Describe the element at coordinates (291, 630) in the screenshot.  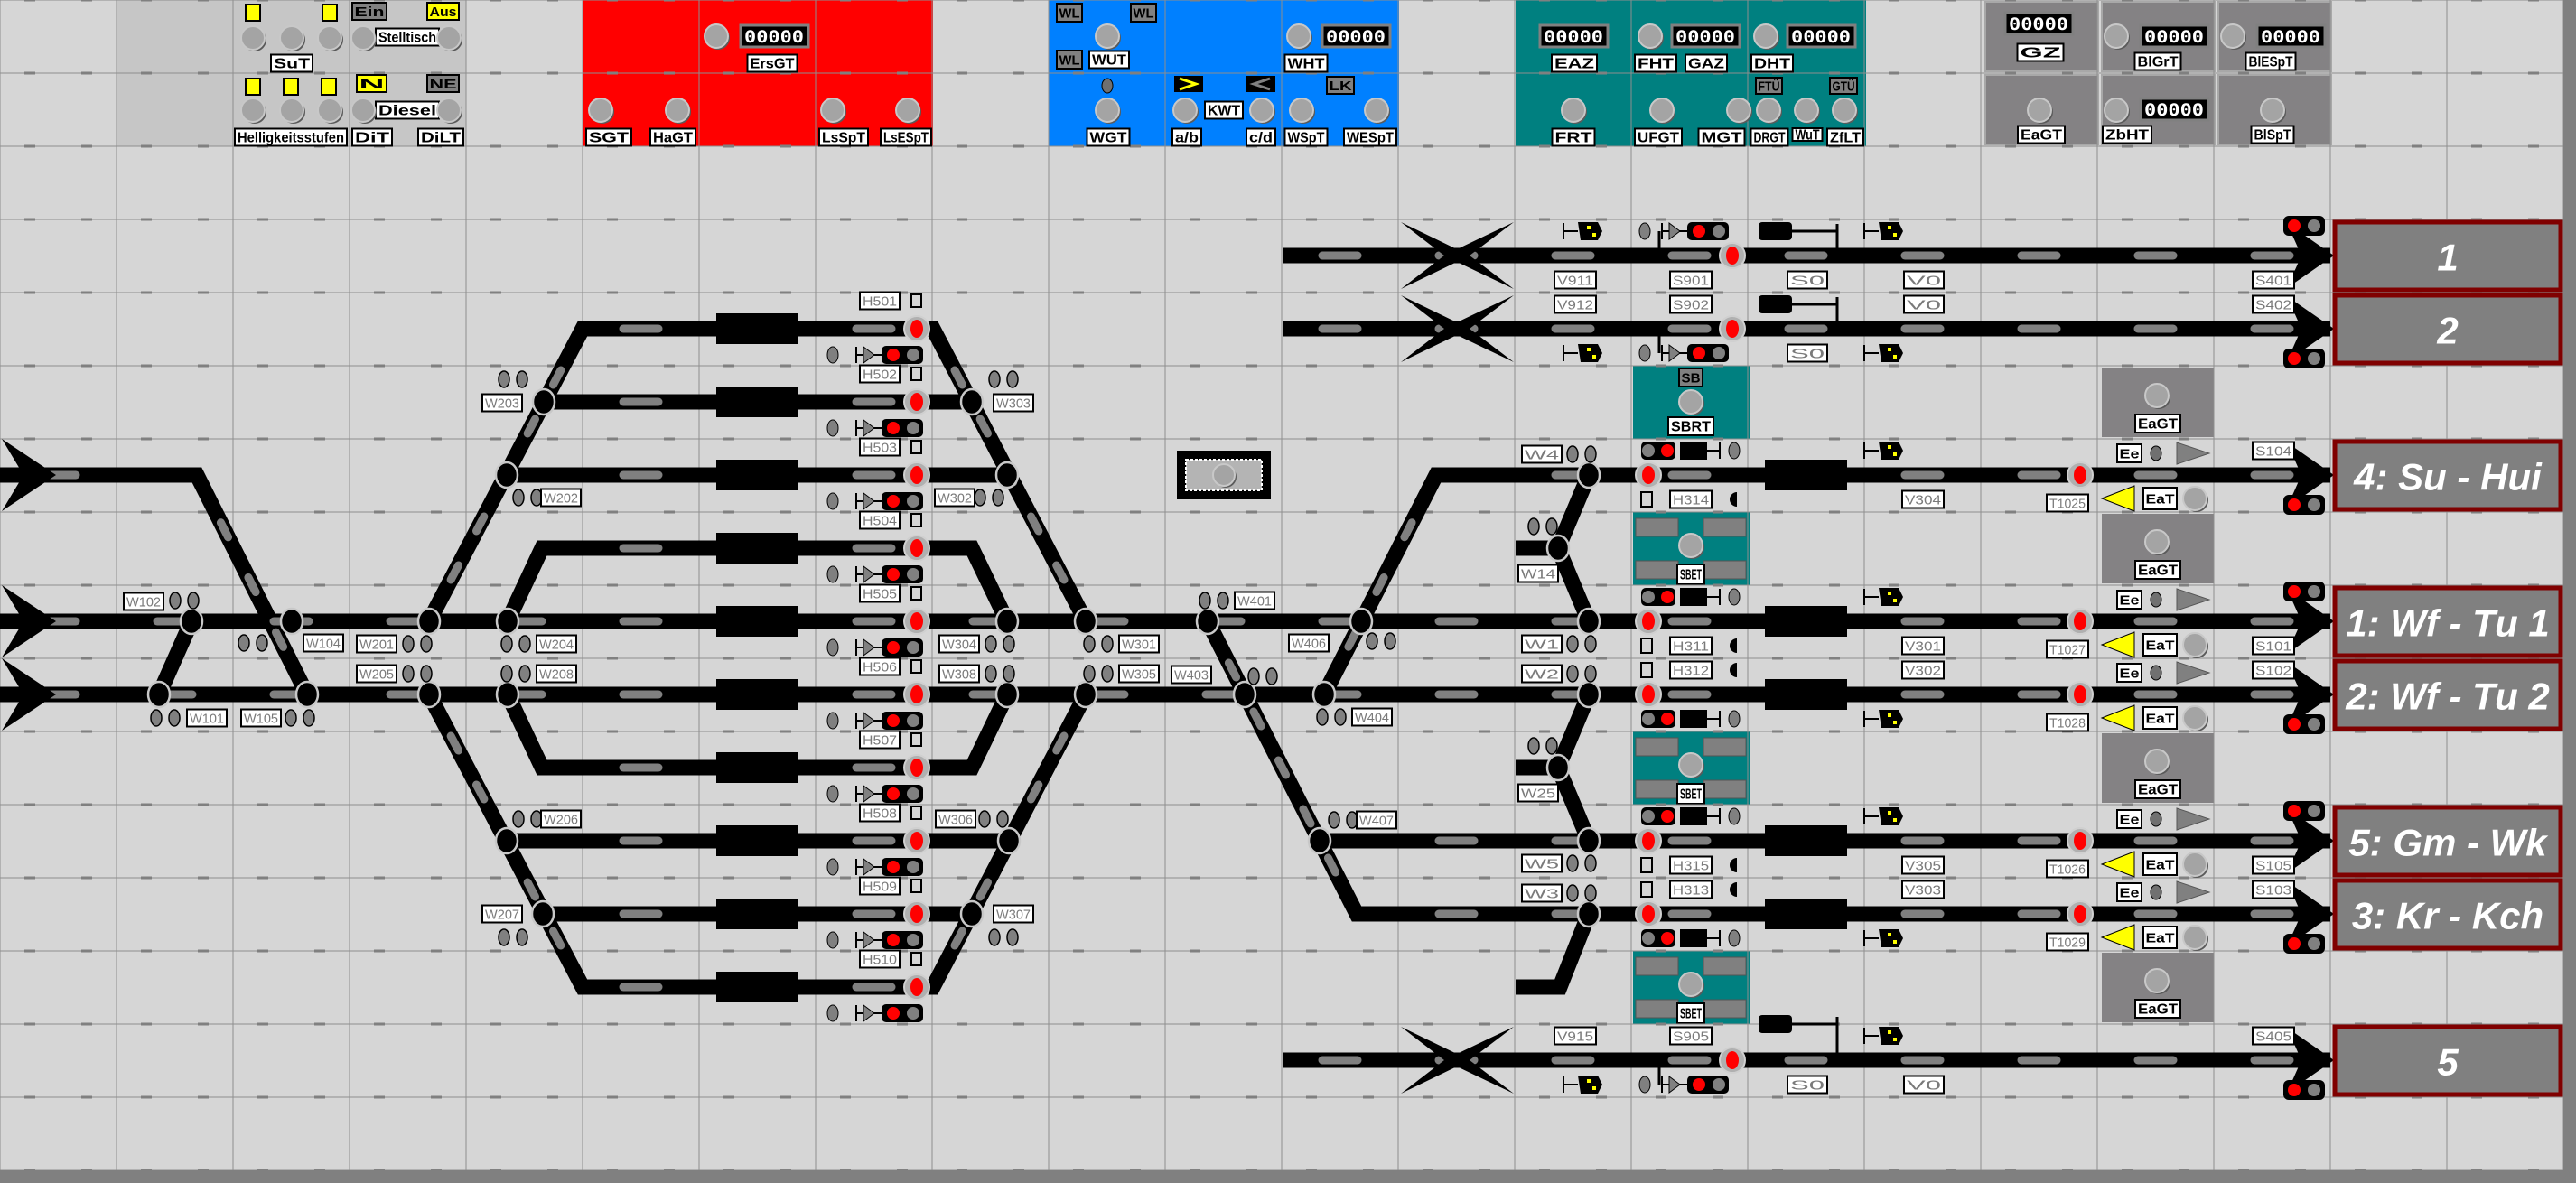
I see `turnout: W104` at that location.